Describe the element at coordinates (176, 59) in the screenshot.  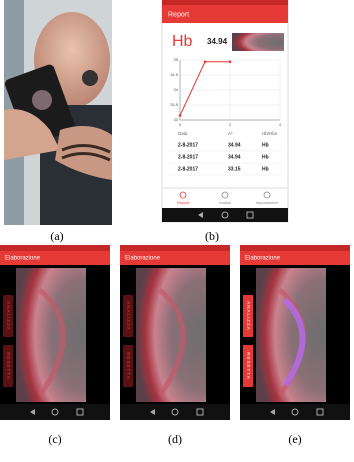
I see `y-tick-label: 35` at that location.